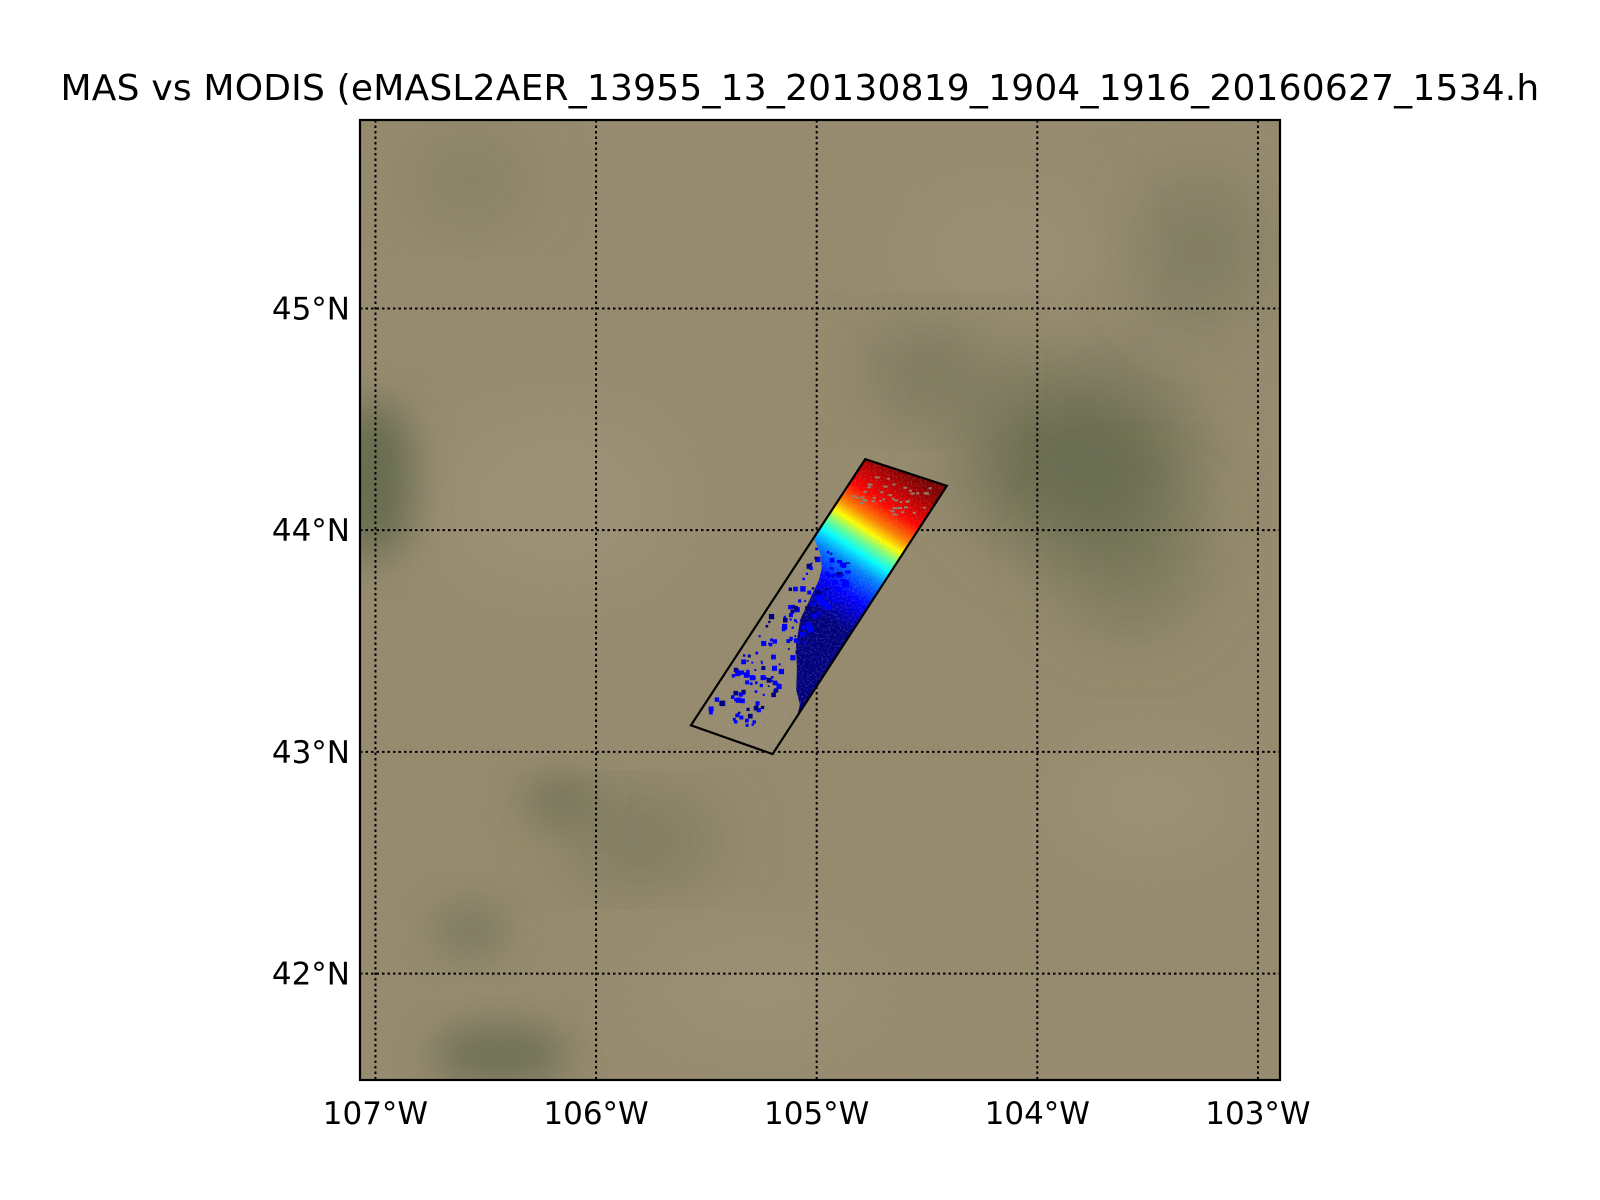 This screenshot has width=1600, height=1200. What do you see at coordinates (595, 1114) in the screenshot?
I see `longitude-label: 106°W` at bounding box center [595, 1114].